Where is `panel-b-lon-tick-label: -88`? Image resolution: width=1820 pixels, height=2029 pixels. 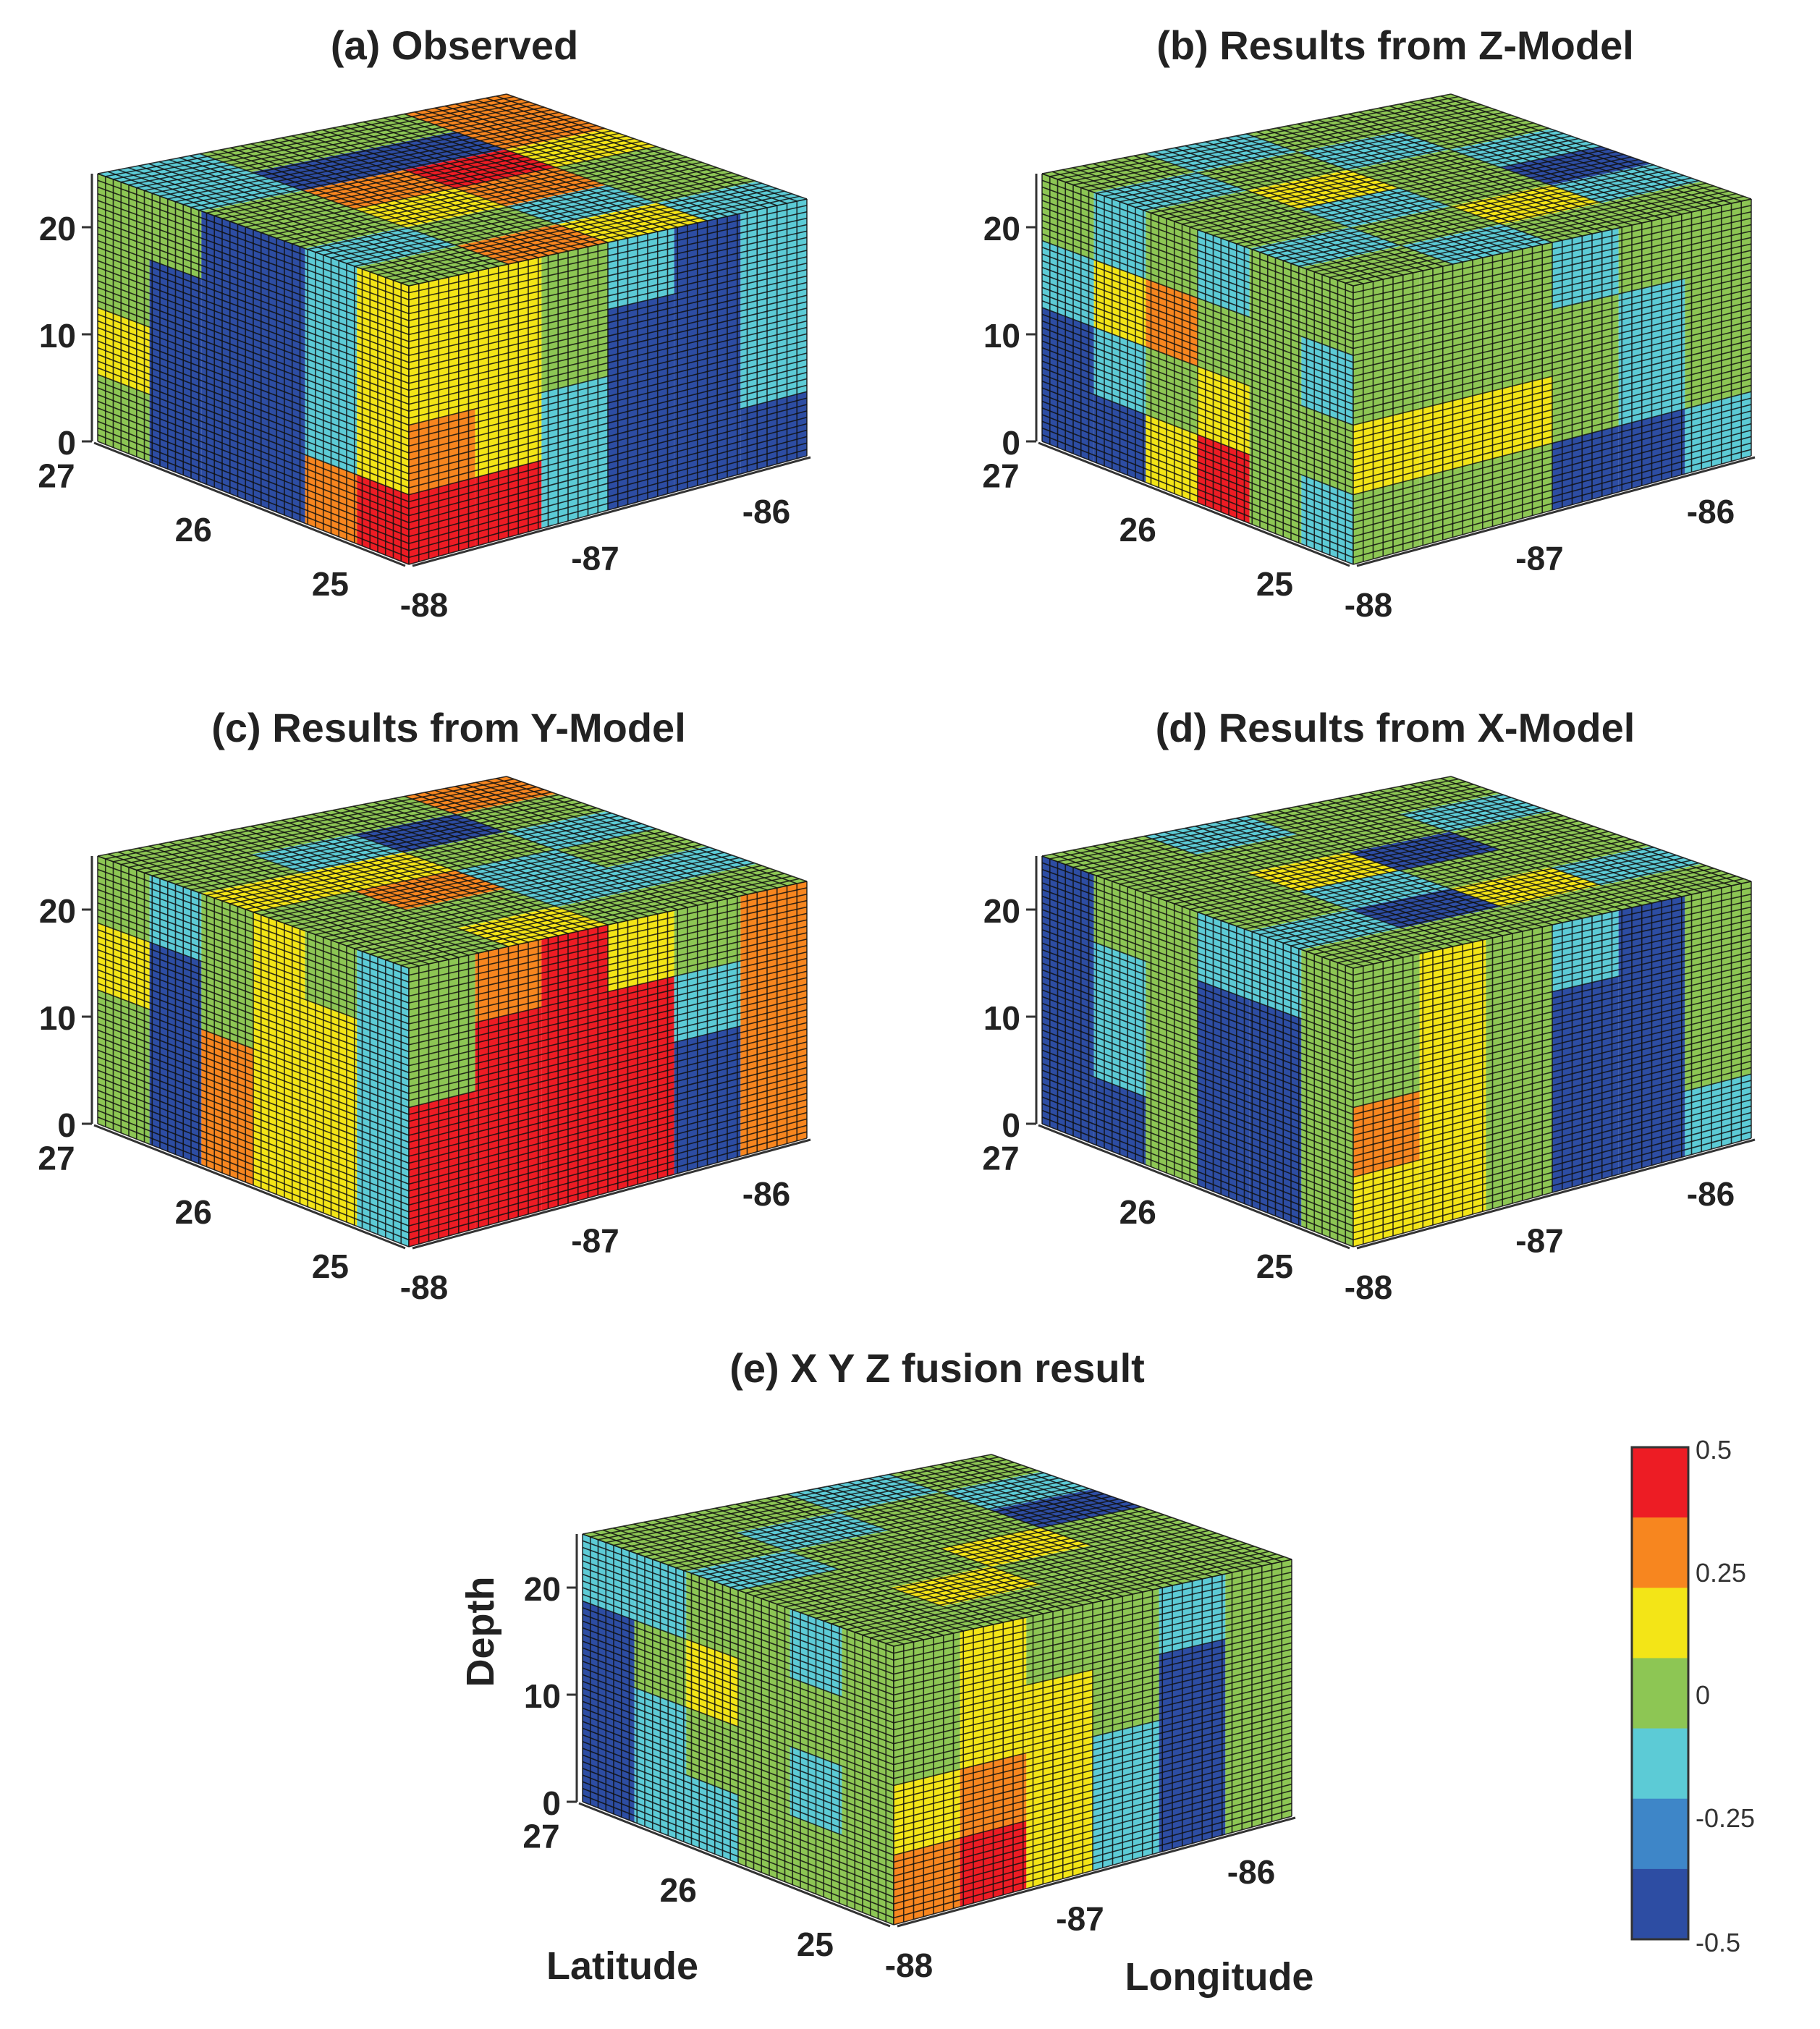
panel-b-lon-tick-label: -88 is located at coordinates (1368, 605).